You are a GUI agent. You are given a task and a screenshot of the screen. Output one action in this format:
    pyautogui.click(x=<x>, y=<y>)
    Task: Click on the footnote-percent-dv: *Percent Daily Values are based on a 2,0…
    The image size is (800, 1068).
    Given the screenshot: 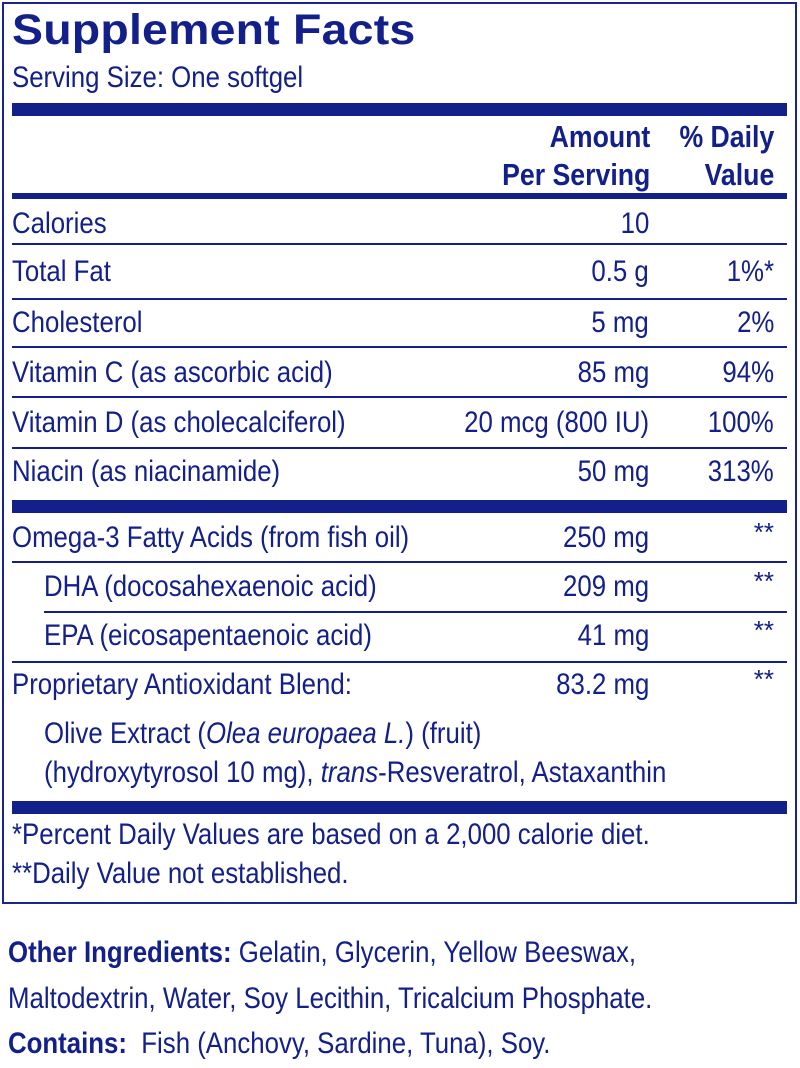 What is the action you would take?
    pyautogui.click(x=331, y=834)
    